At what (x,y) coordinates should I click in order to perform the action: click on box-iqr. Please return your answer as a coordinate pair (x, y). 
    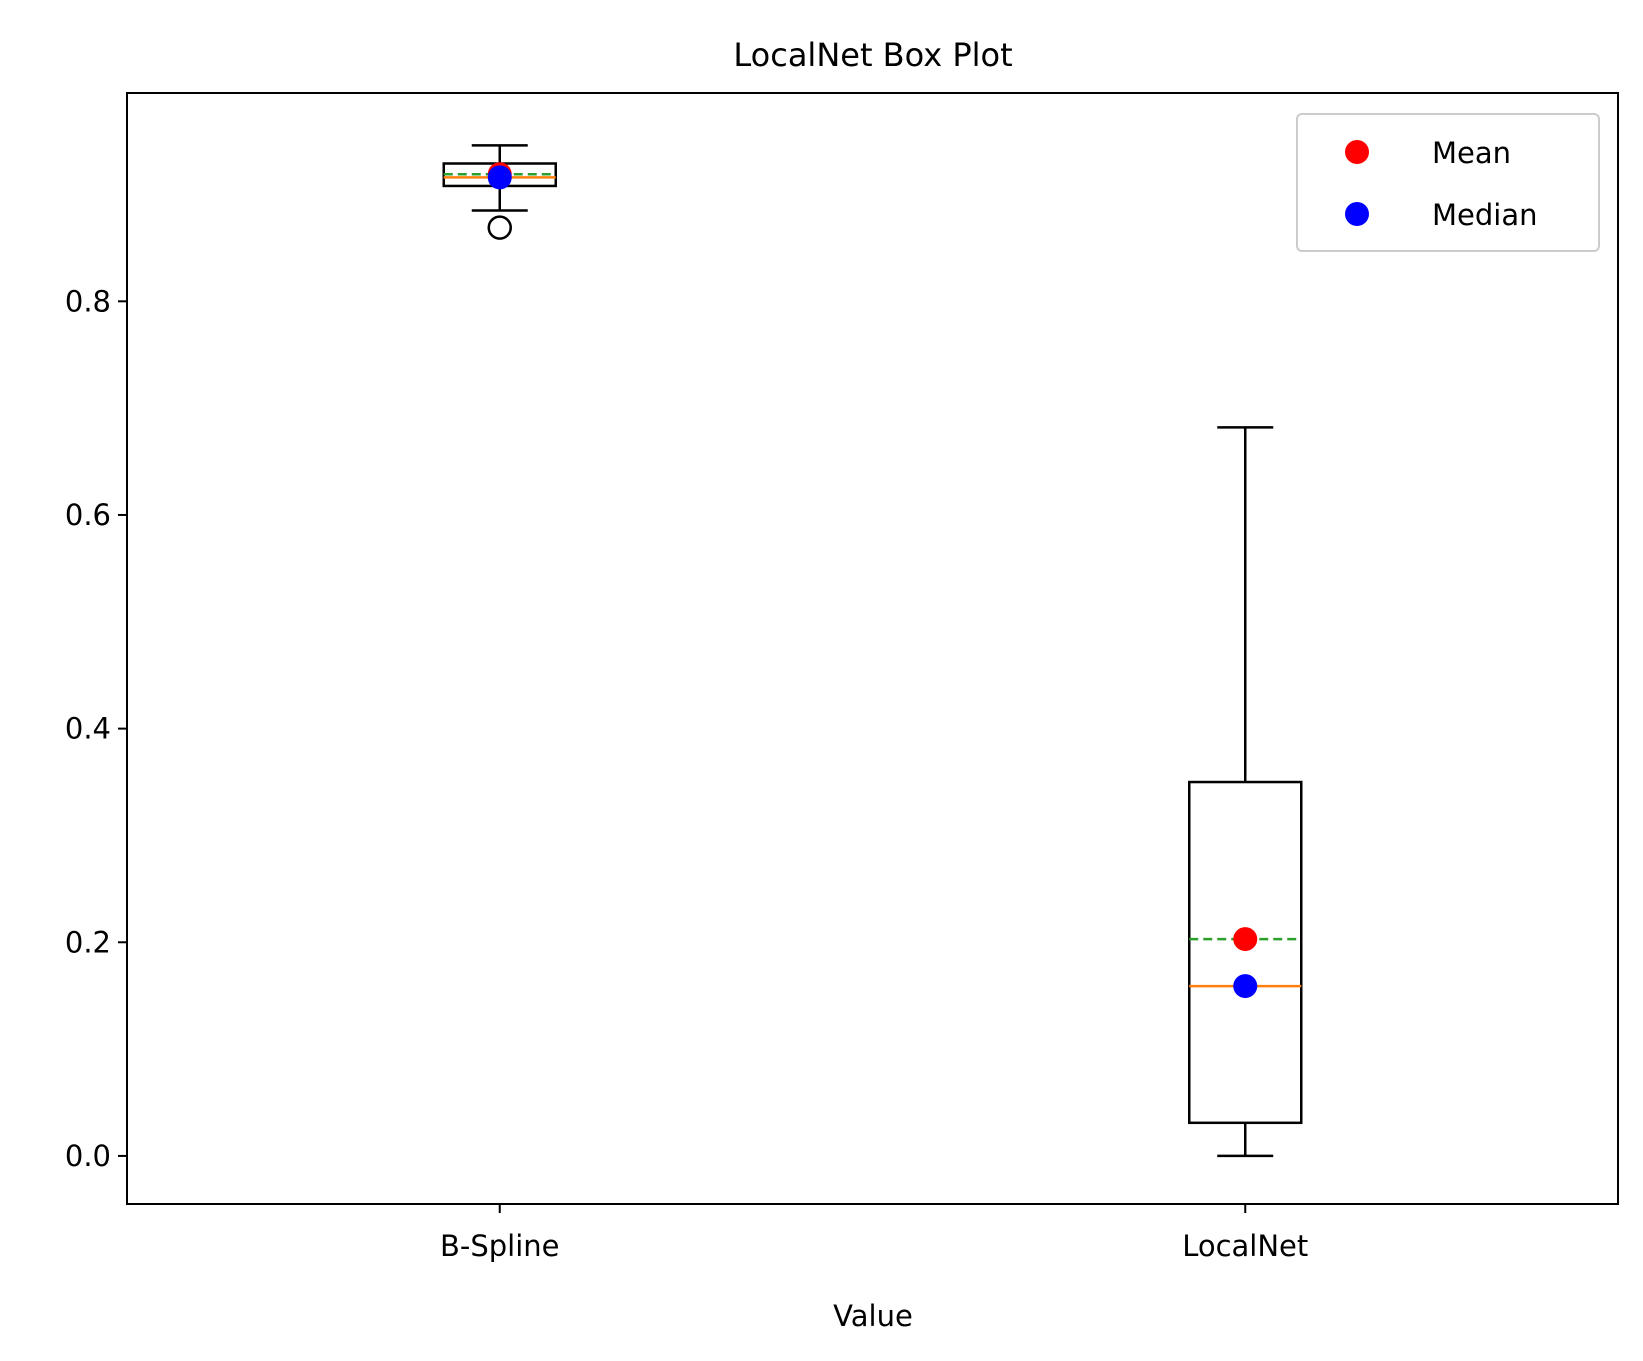
    Looking at the image, I should click on (1245, 952).